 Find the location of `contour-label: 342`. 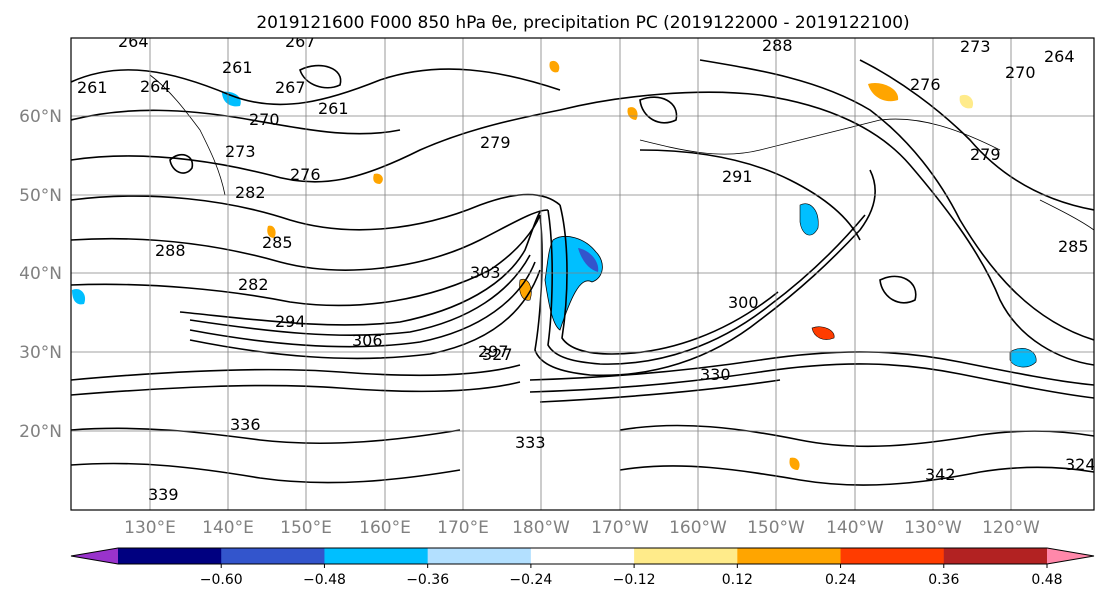

contour-label: 342 is located at coordinates (940, 474).